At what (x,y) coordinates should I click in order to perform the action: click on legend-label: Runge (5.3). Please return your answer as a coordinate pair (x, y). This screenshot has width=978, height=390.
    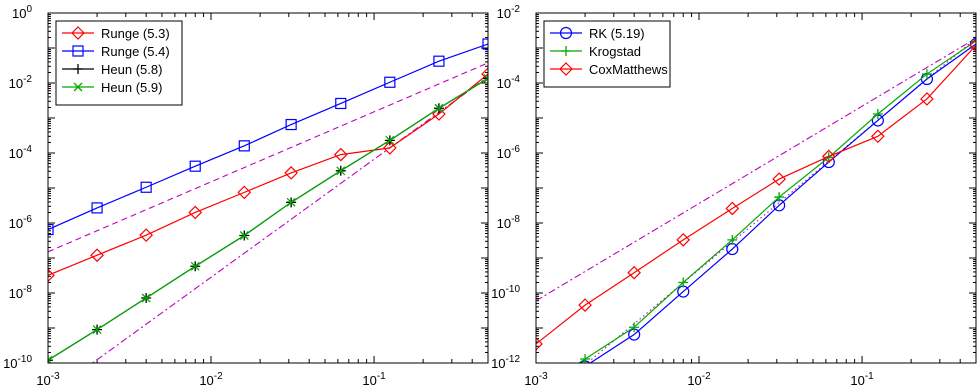
    Looking at the image, I should click on (135, 33).